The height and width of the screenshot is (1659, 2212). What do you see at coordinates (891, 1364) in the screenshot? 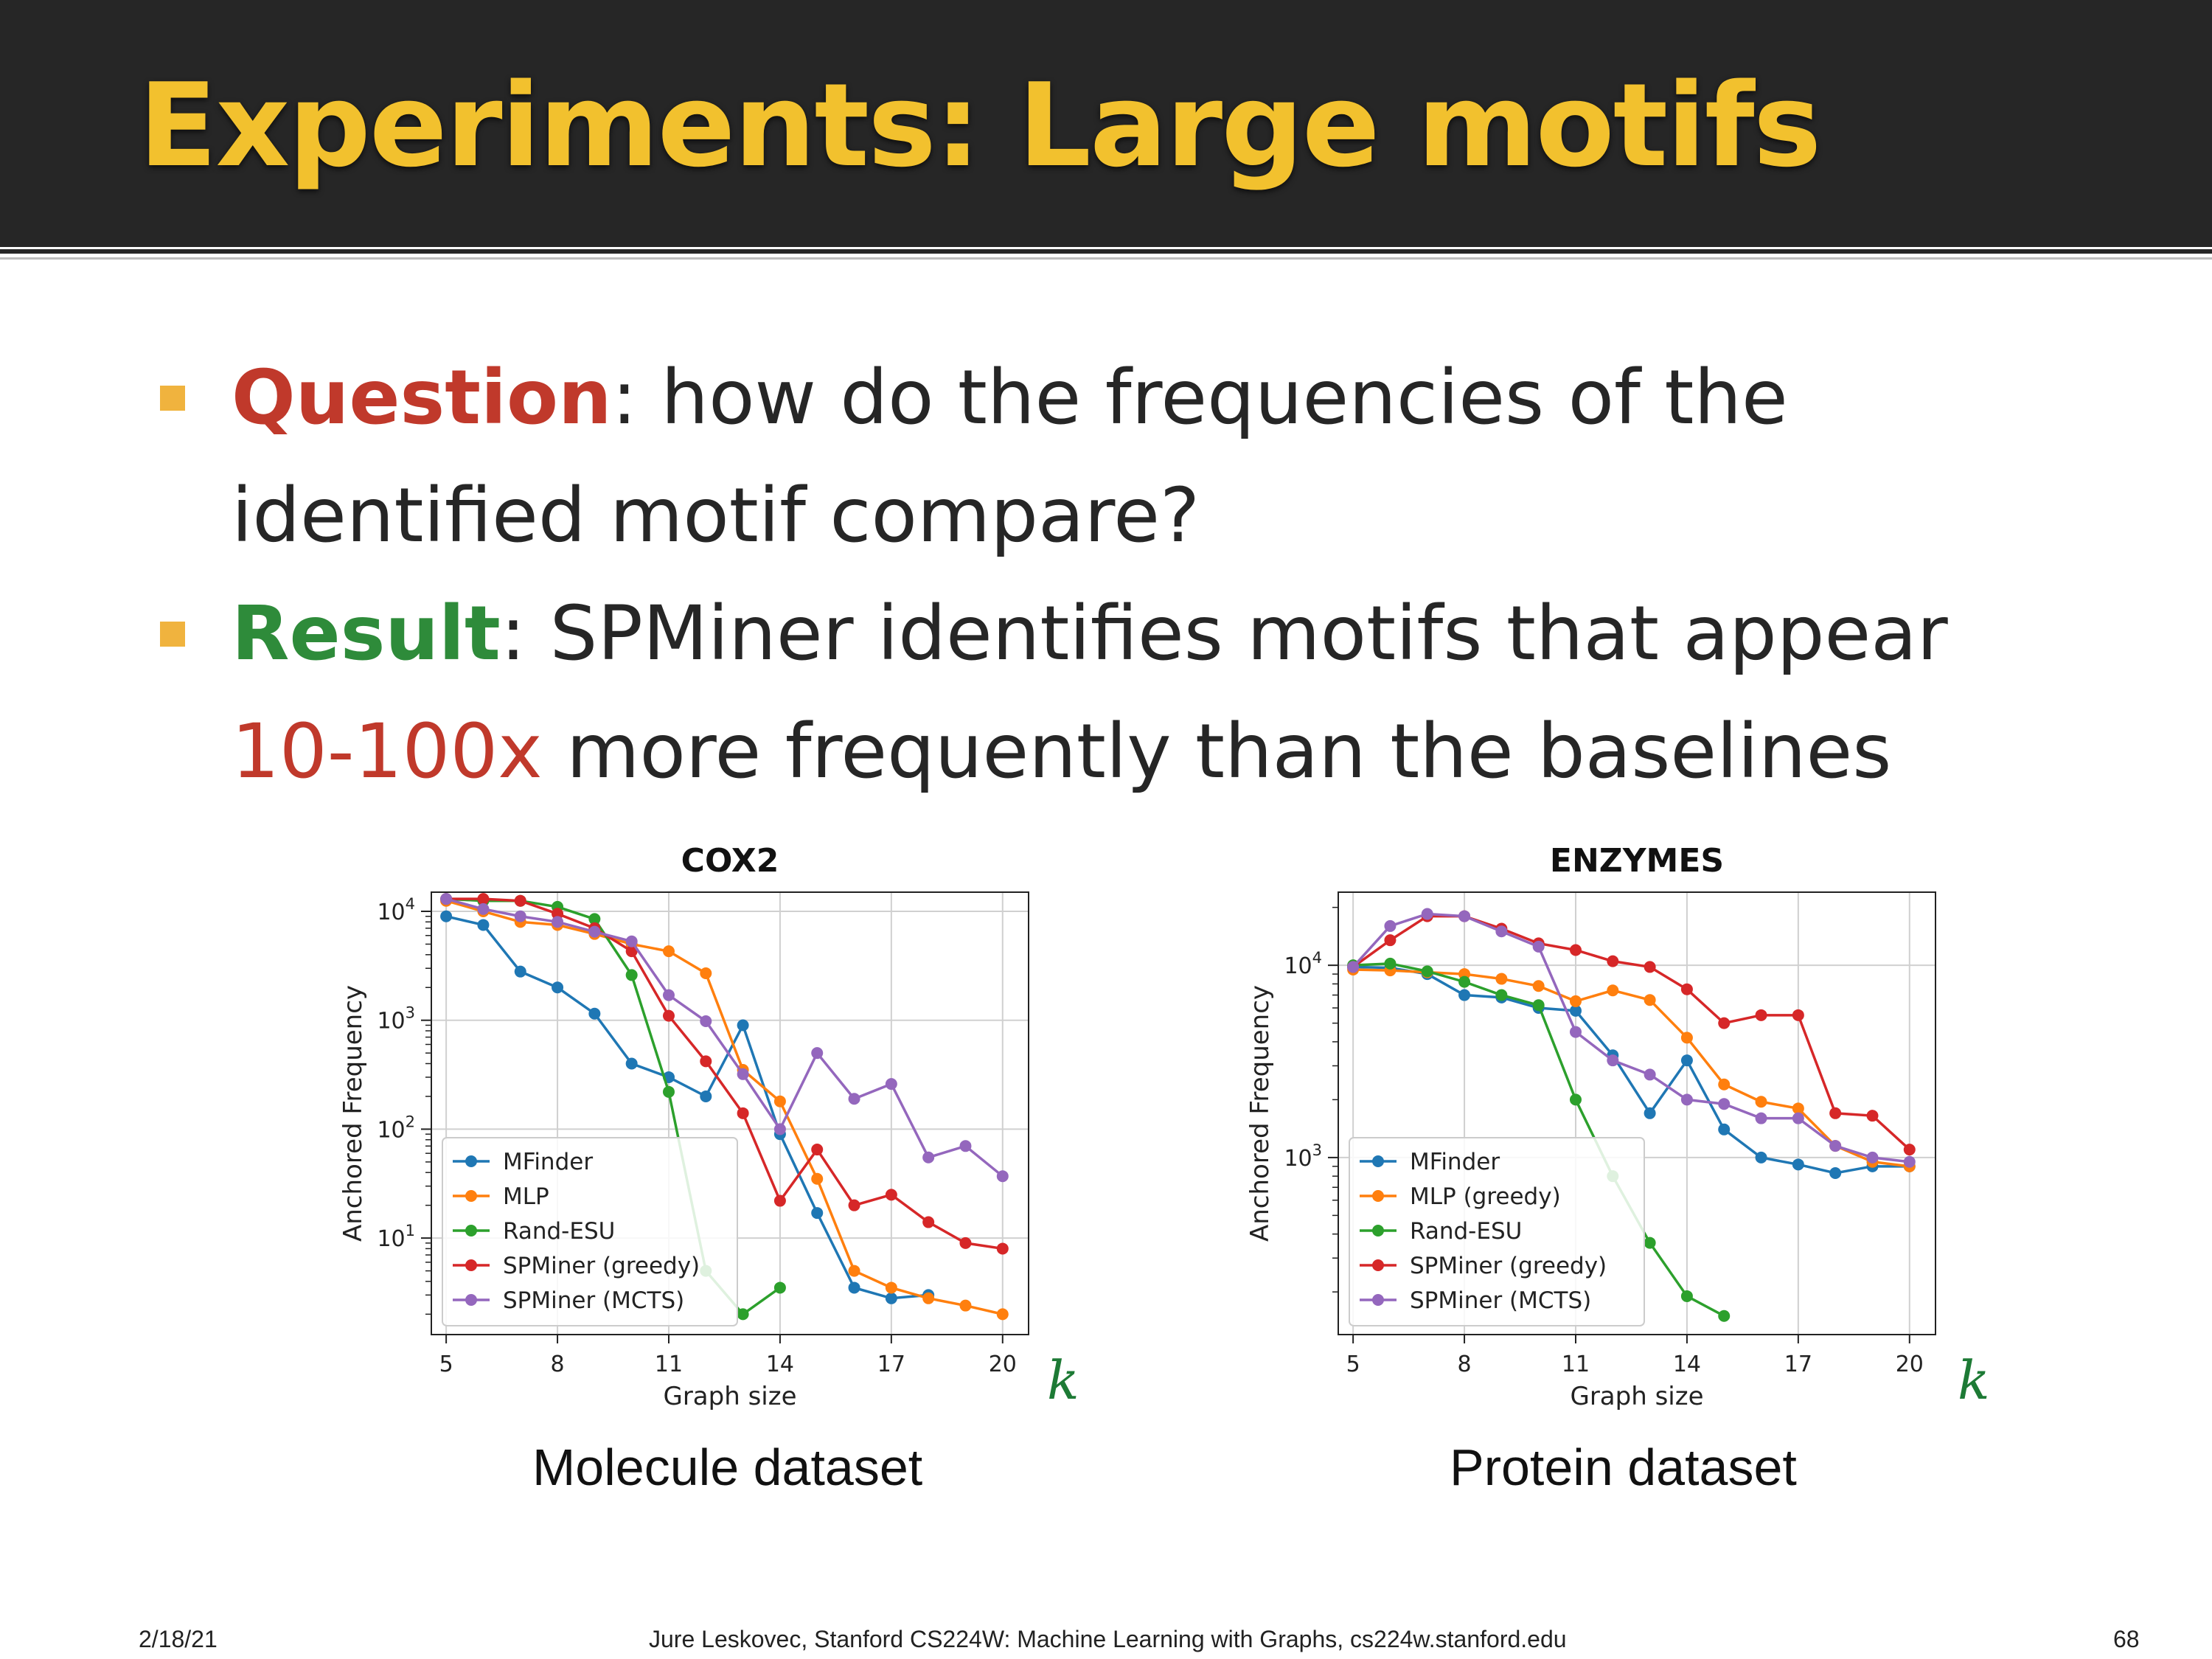
I see `x-tick-label: 17` at bounding box center [891, 1364].